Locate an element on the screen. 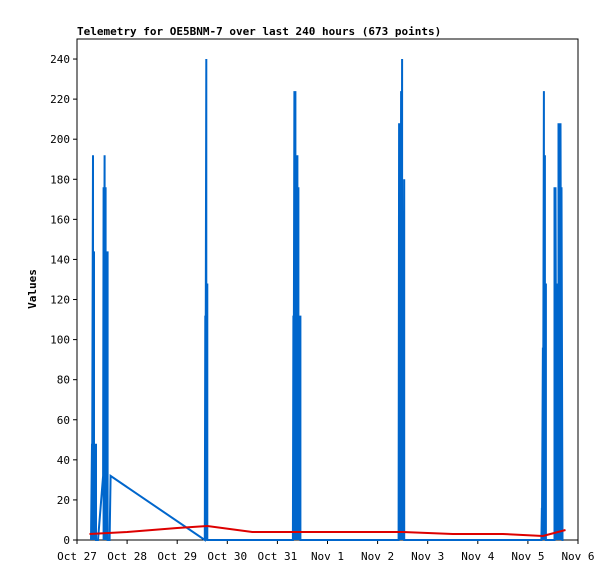 The image size is (615, 579). x-tick-label: Nov 2 is located at coordinates (377, 556).